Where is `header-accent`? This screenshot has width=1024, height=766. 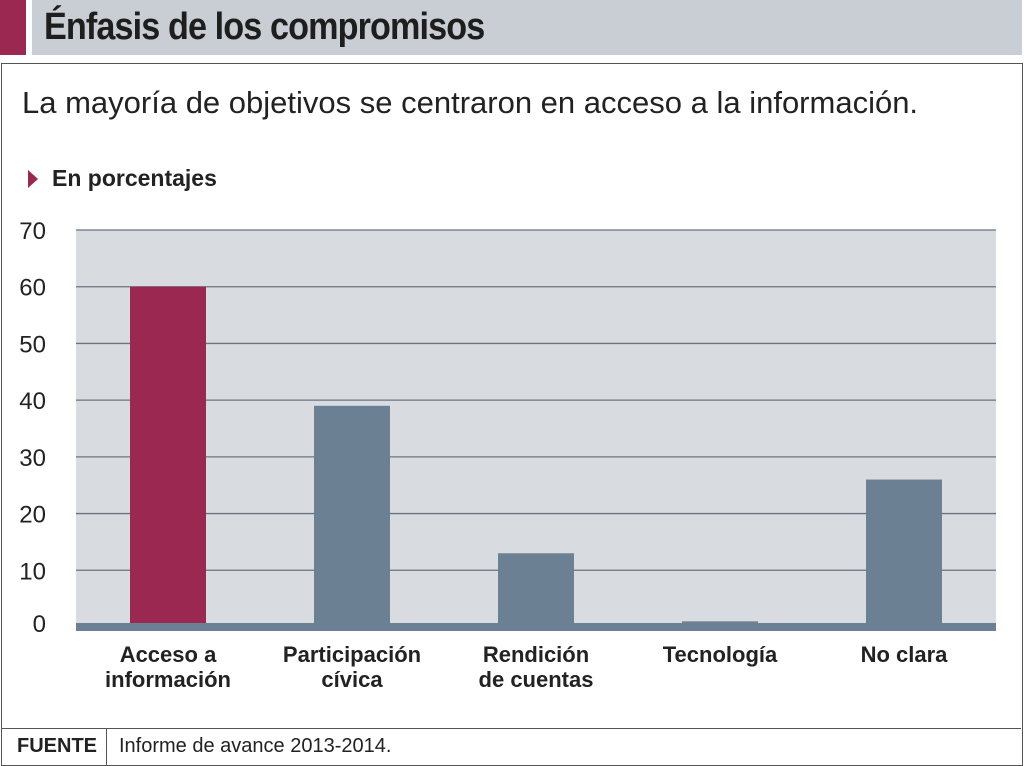
header-accent is located at coordinates (13, 27).